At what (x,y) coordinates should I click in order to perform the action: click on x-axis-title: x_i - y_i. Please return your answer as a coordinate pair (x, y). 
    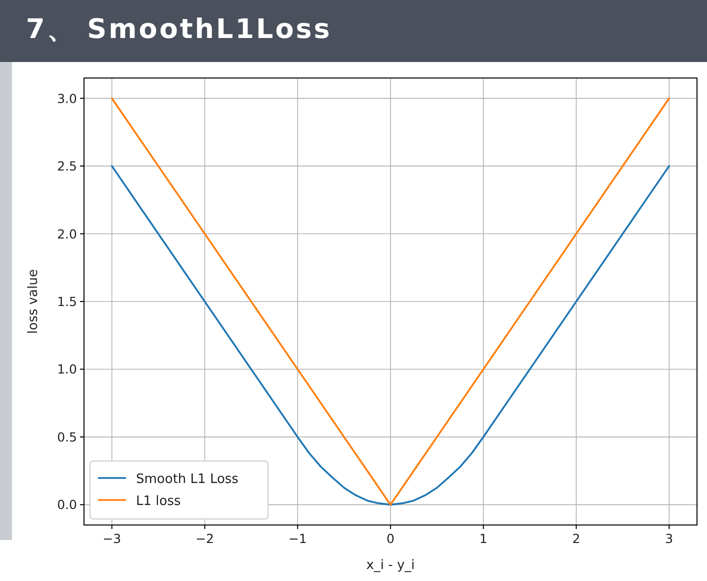
    Looking at the image, I should click on (390, 565).